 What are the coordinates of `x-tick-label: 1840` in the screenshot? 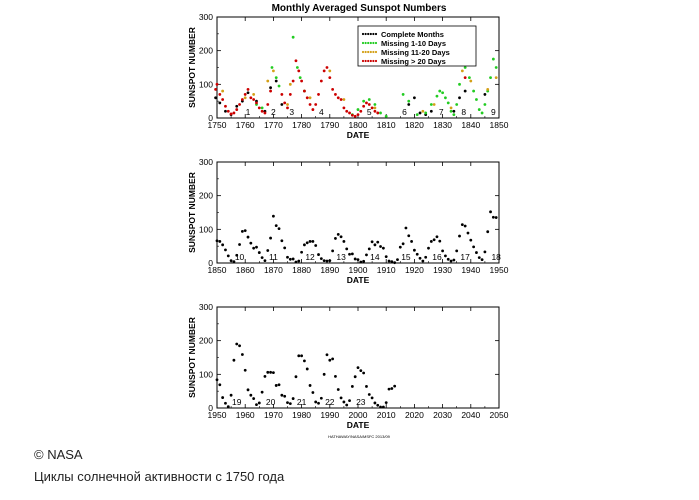 It's located at (470, 125).